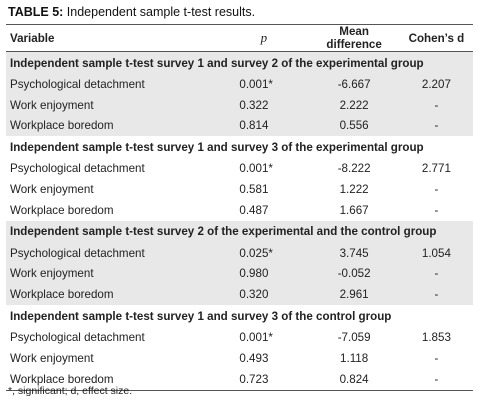  What do you see at coordinates (436, 169) in the screenshot?
I see `cell-cohens-d: 2.771` at bounding box center [436, 169].